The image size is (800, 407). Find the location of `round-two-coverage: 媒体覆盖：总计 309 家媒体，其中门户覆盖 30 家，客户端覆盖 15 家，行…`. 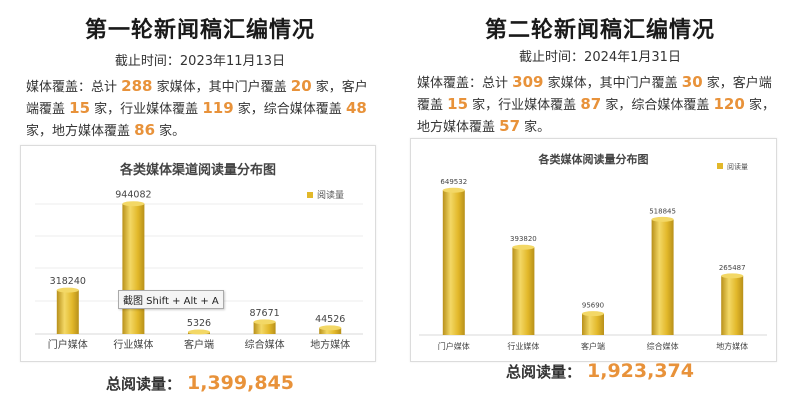

round-two-coverage: 媒体覆盖：总计 309 家媒体，其中门户覆盖 30 家，客户端覆盖 15 家，行… is located at coordinates (597, 105).